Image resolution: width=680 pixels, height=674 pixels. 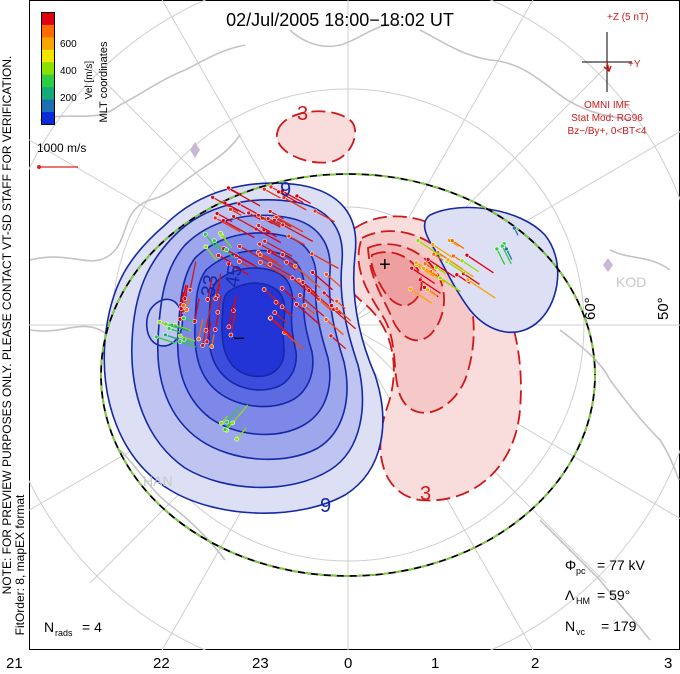 What do you see at coordinates (583, 601) in the screenshot?
I see `svg-text: HM` at bounding box center [583, 601].